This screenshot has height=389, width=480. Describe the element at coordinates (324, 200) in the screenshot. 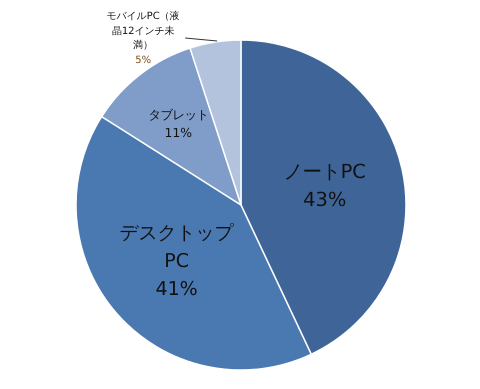

I see `data-label: 43%` at that location.